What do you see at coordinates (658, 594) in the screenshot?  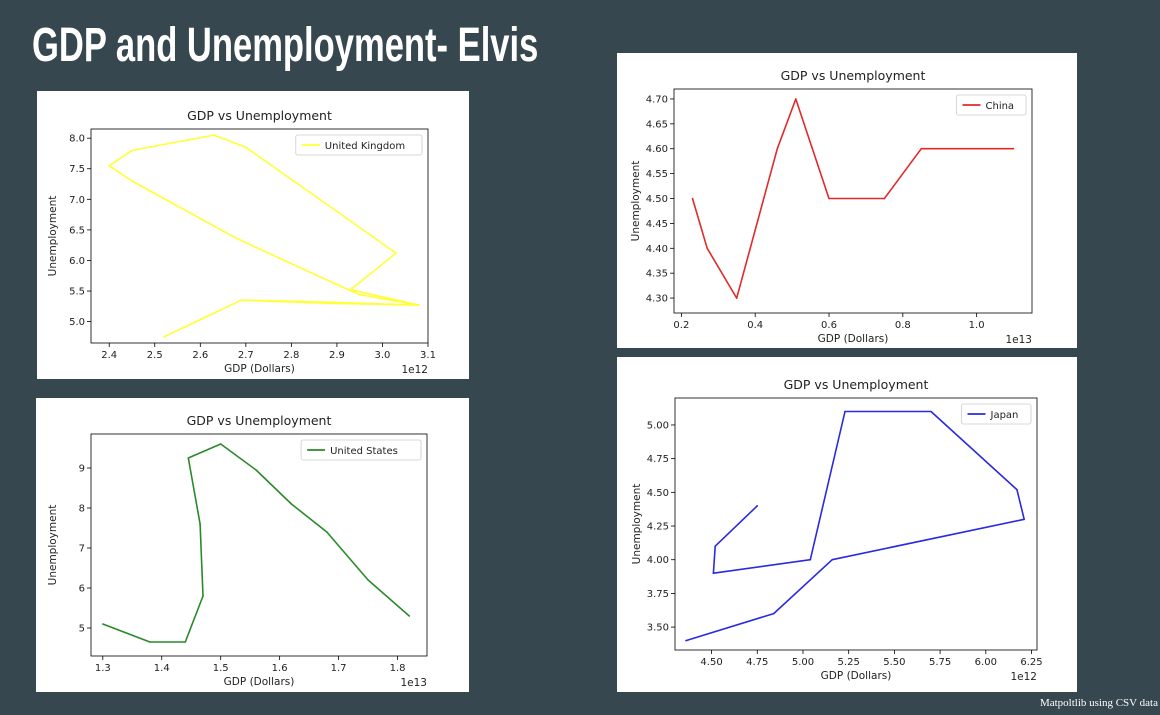 I see `y-tick-label: 3.75` at bounding box center [658, 594].